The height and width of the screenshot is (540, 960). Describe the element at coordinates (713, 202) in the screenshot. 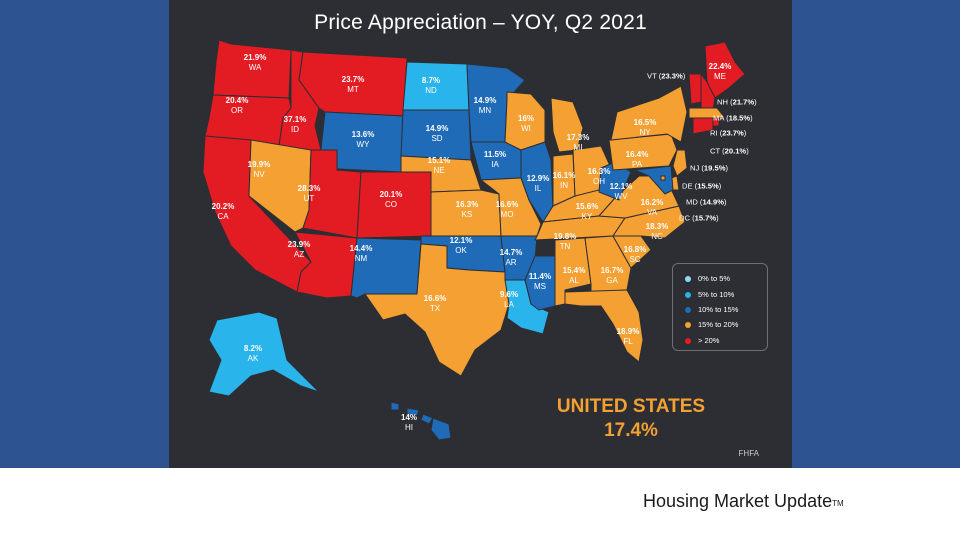

I see `callout-value: 14.9%` at that location.